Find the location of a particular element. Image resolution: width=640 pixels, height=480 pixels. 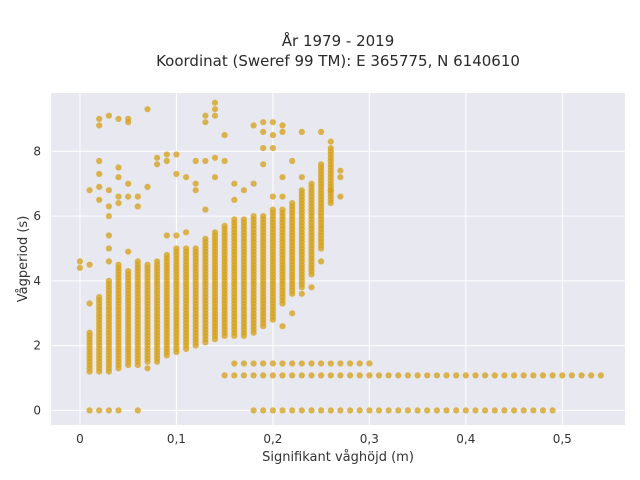

y-tick-label: 0 is located at coordinates (37, 410).